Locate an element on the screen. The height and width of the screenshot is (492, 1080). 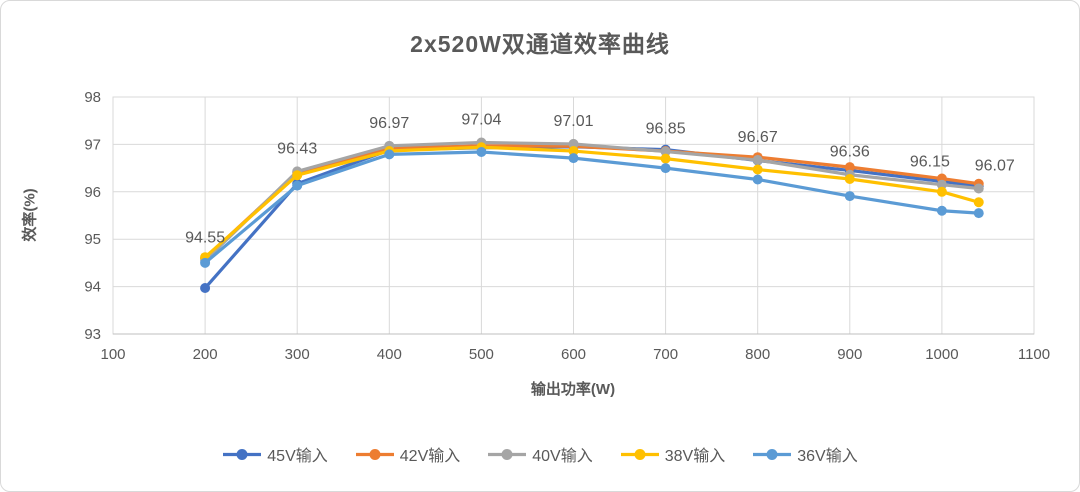
legend-label: 45V输入 is located at coordinates (297, 456).